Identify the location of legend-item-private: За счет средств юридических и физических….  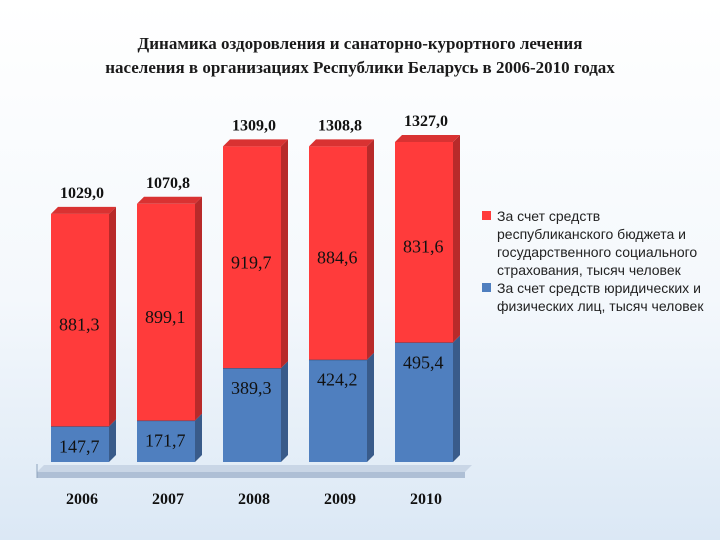
(600, 297).